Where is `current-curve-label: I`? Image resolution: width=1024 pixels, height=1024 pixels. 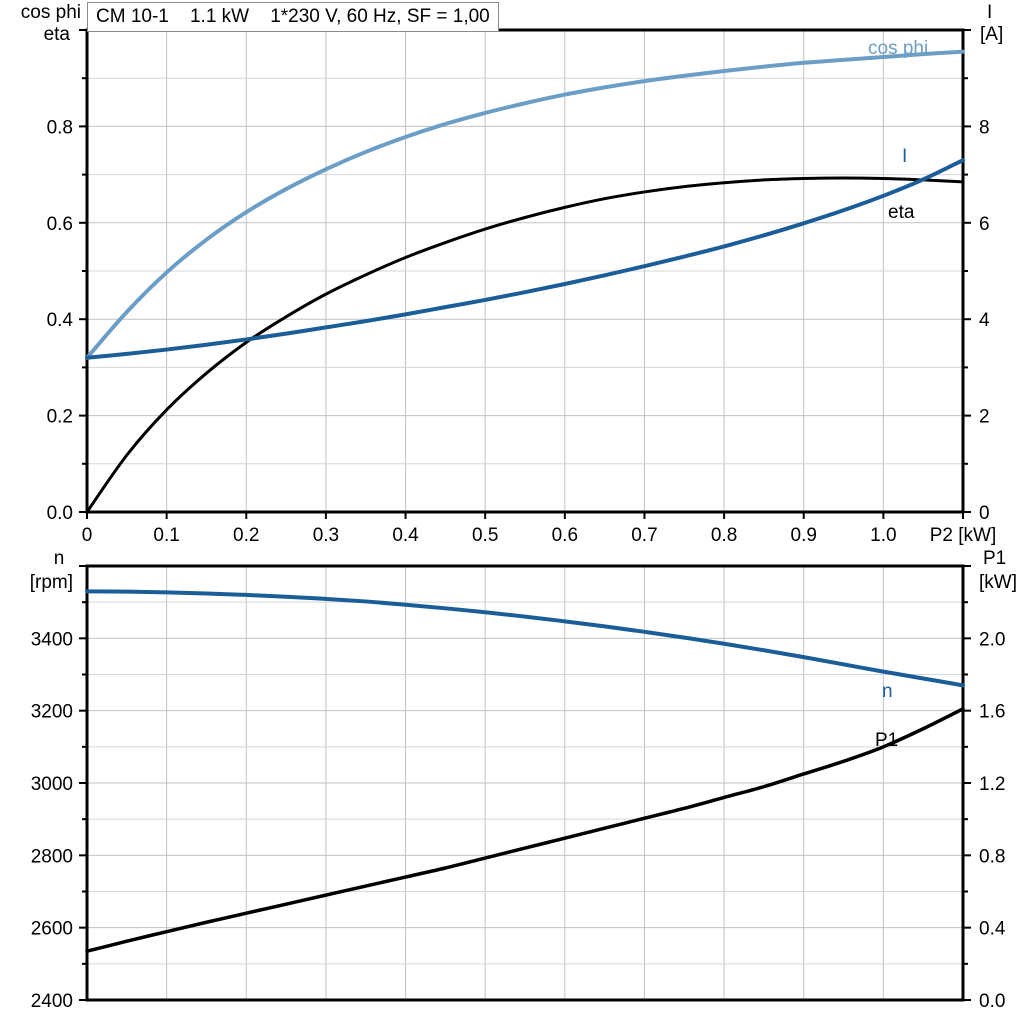
current-curve-label: I is located at coordinates (904, 156).